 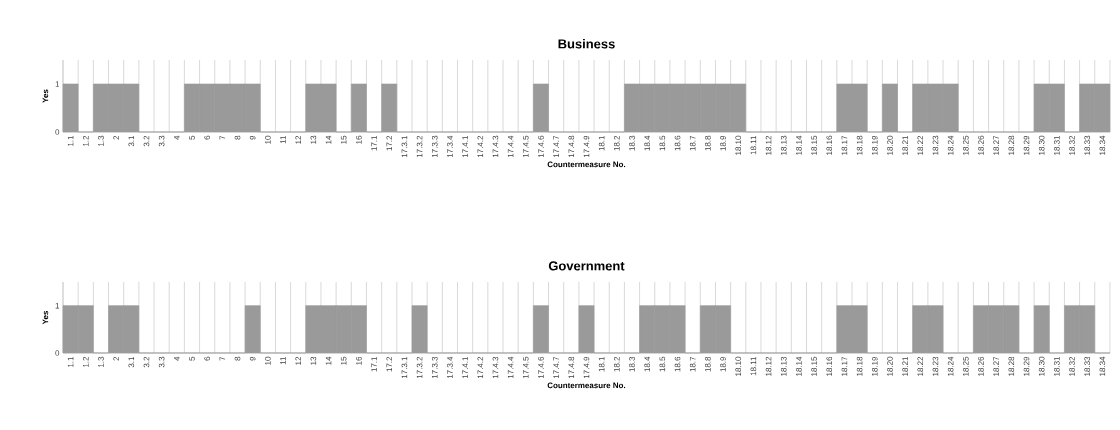 What do you see at coordinates (586, 266) in the screenshot?
I see `chart-title: Government` at bounding box center [586, 266].